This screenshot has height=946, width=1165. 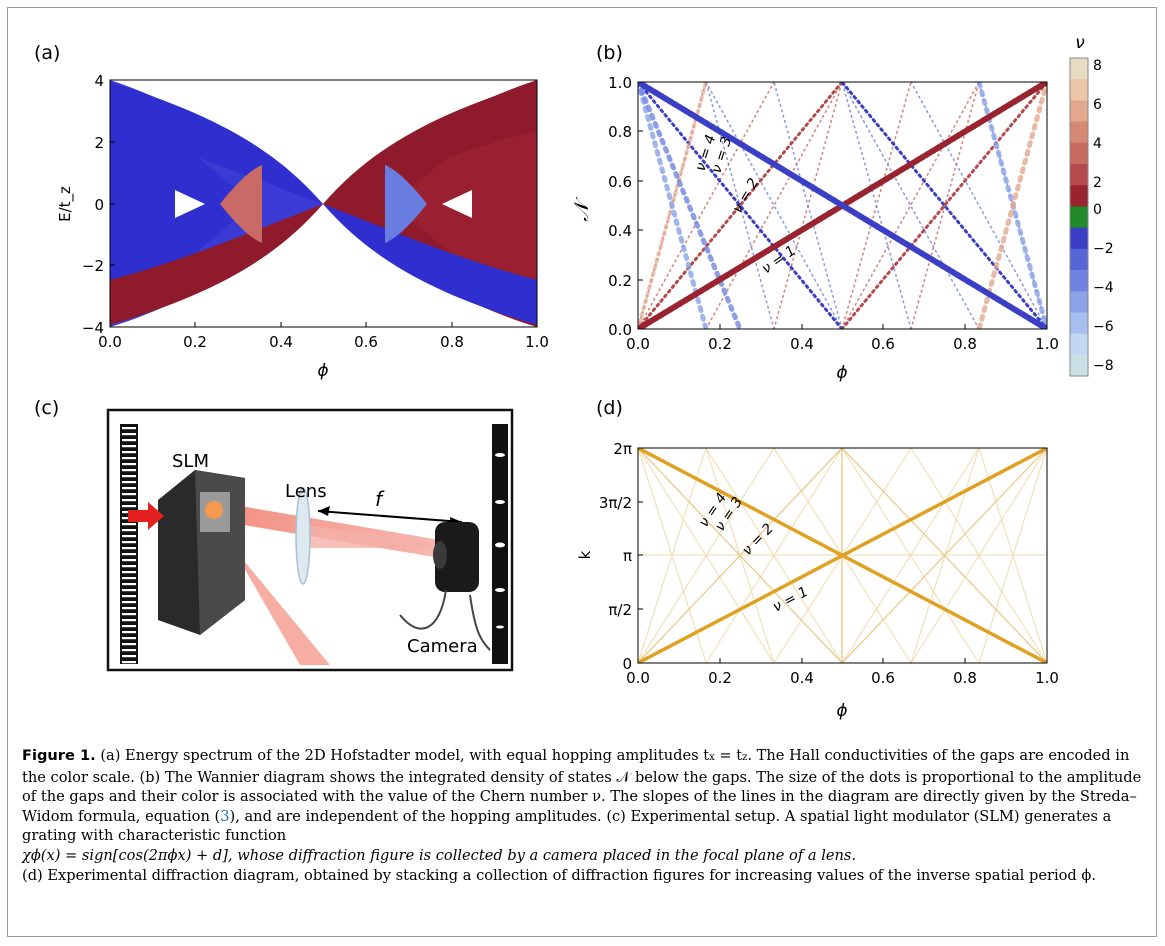 What do you see at coordinates (310, 540) in the screenshot?
I see `panel-c-illustration` at bounding box center [310, 540].